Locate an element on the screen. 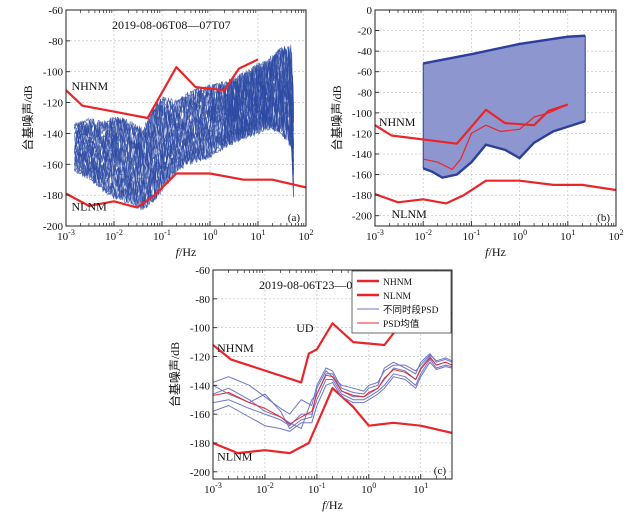 The width and height of the screenshot is (644, 518). legend-label: PSD均值 is located at coordinates (401, 324).